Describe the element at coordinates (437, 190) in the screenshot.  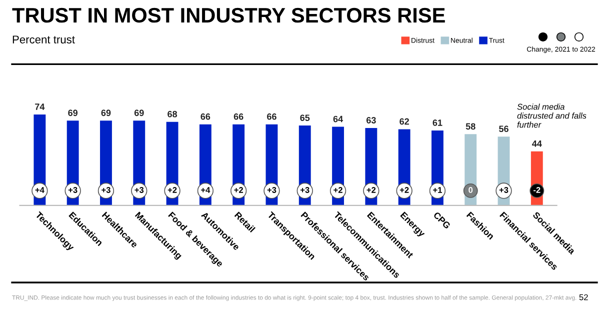
I see `annotation: +1` at that location.